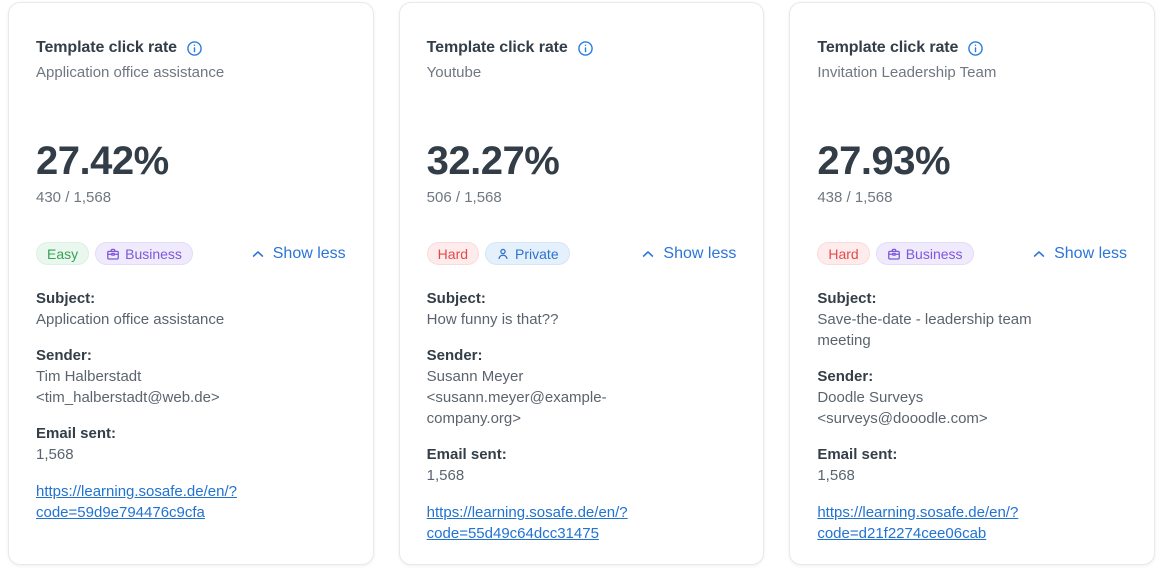 This screenshot has height=573, width=1160. What do you see at coordinates (191, 309) in the screenshot?
I see `subject-block: Subject: Application office assistance` at bounding box center [191, 309].